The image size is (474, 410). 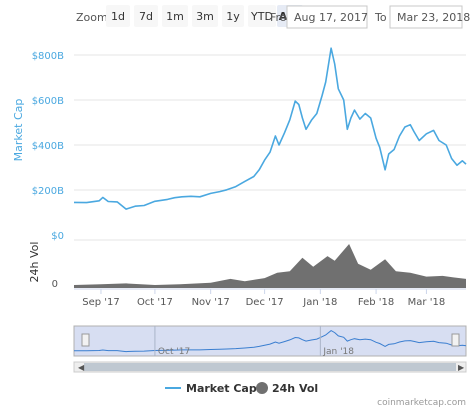 I want to click on zoom-button-label: 1d, so click(x=118, y=16).